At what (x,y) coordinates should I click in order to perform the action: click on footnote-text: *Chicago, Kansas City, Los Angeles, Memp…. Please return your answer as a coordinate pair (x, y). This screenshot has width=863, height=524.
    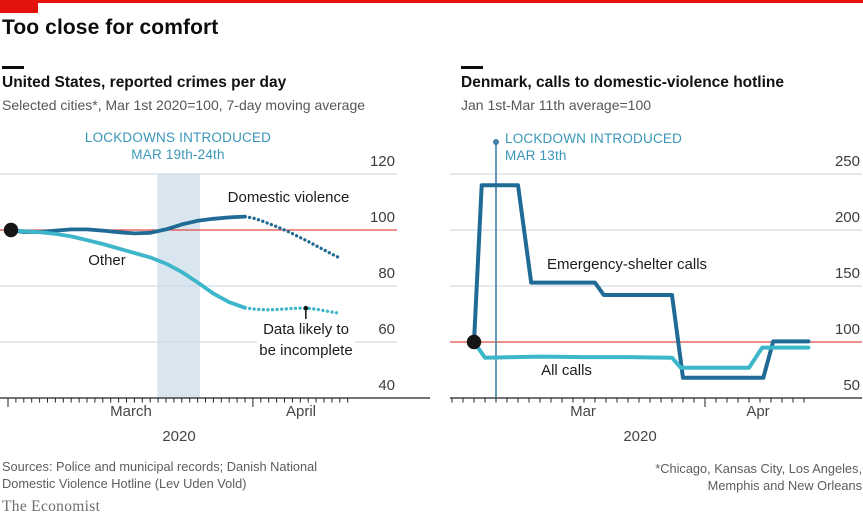
    Looking at the image, I should click on (758, 477).